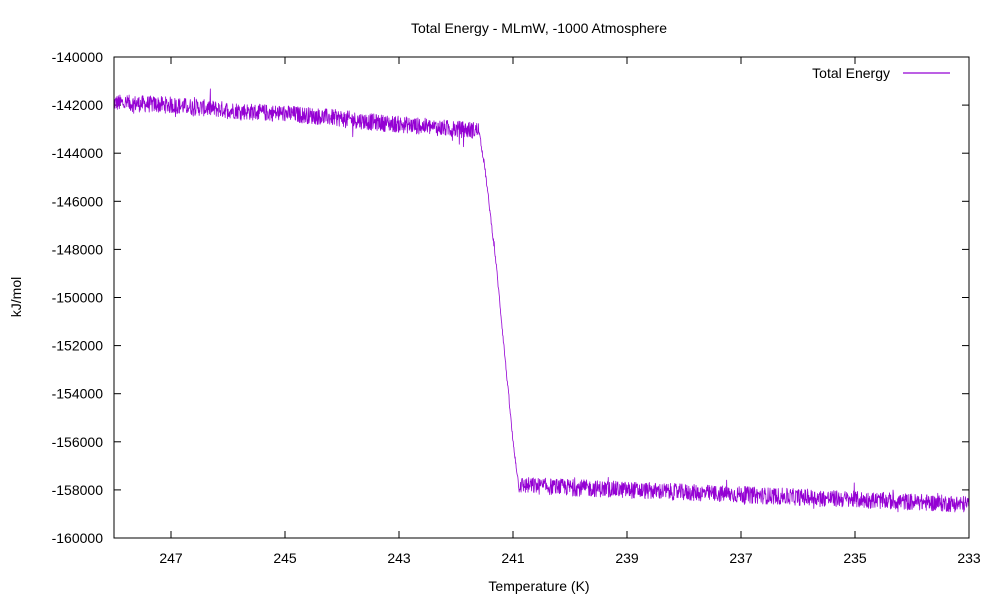 The height and width of the screenshot is (600, 1000). What do you see at coordinates (16, 297) in the screenshot?
I see `y-axis-label: kJ/mol` at bounding box center [16, 297].